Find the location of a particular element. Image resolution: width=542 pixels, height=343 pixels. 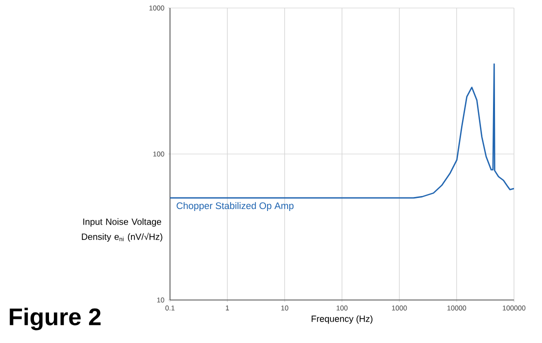

y-axis-title: Input Noise Voltage Density e$_{ni}$ (nV/√Hz) is located at coordinates (122, 230).